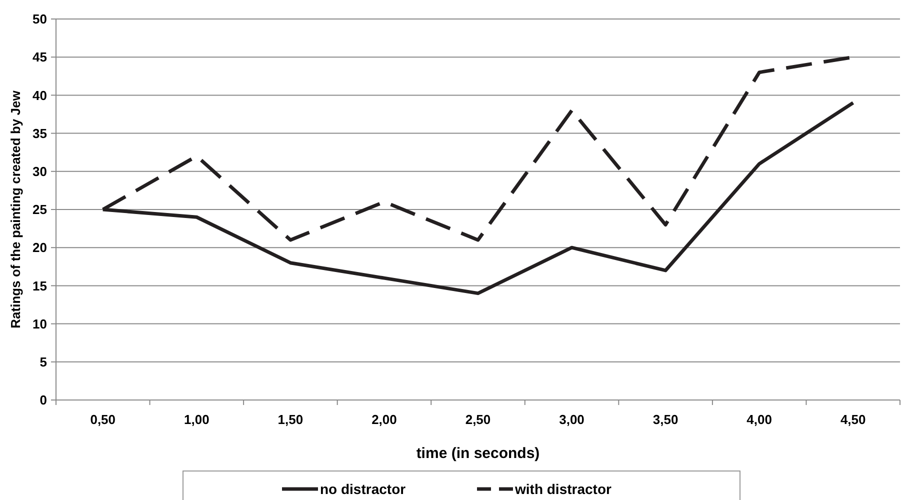 This screenshot has height=500, width=914. I want to click on y-tick-label: 5, so click(43, 362).